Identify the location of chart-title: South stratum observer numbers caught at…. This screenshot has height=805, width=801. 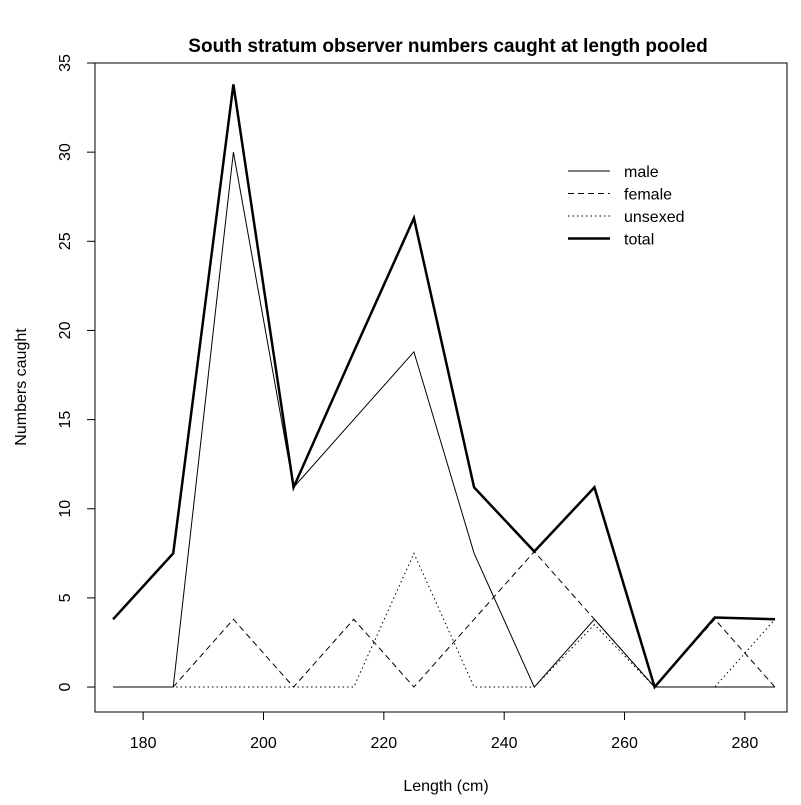
(447, 46).